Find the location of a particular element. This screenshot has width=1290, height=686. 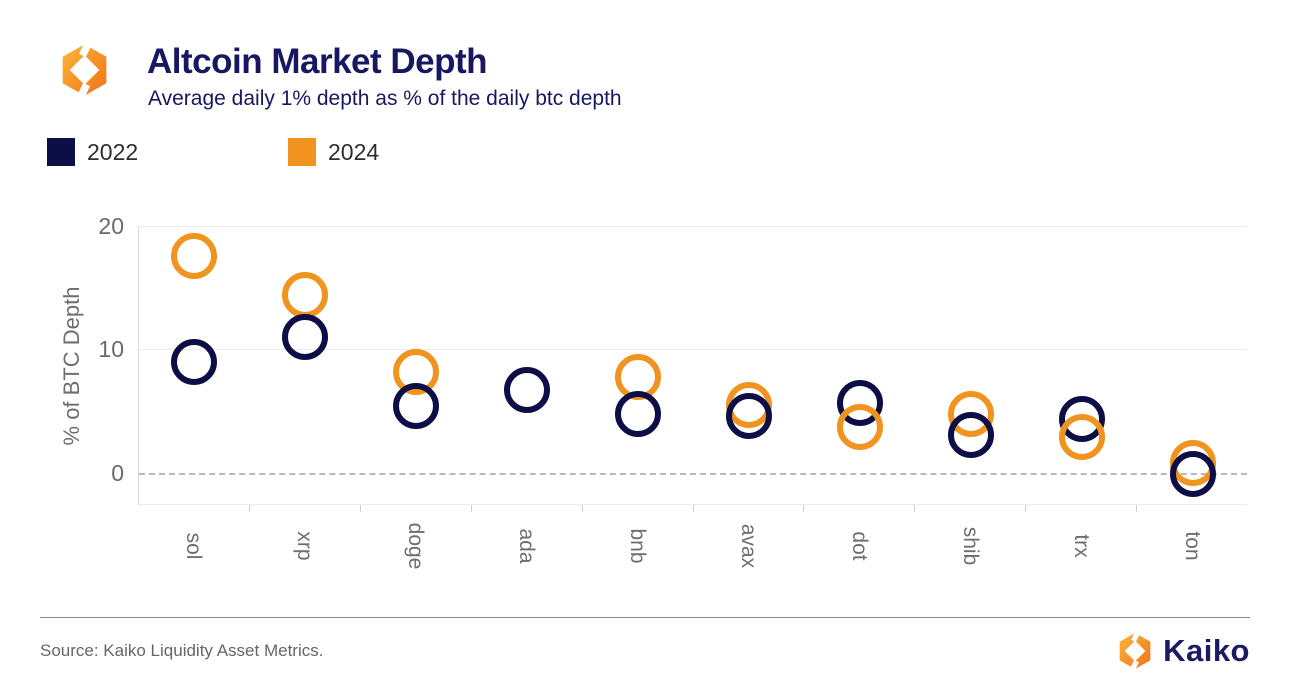

kaiko-logo-icon is located at coordinates (84, 70).